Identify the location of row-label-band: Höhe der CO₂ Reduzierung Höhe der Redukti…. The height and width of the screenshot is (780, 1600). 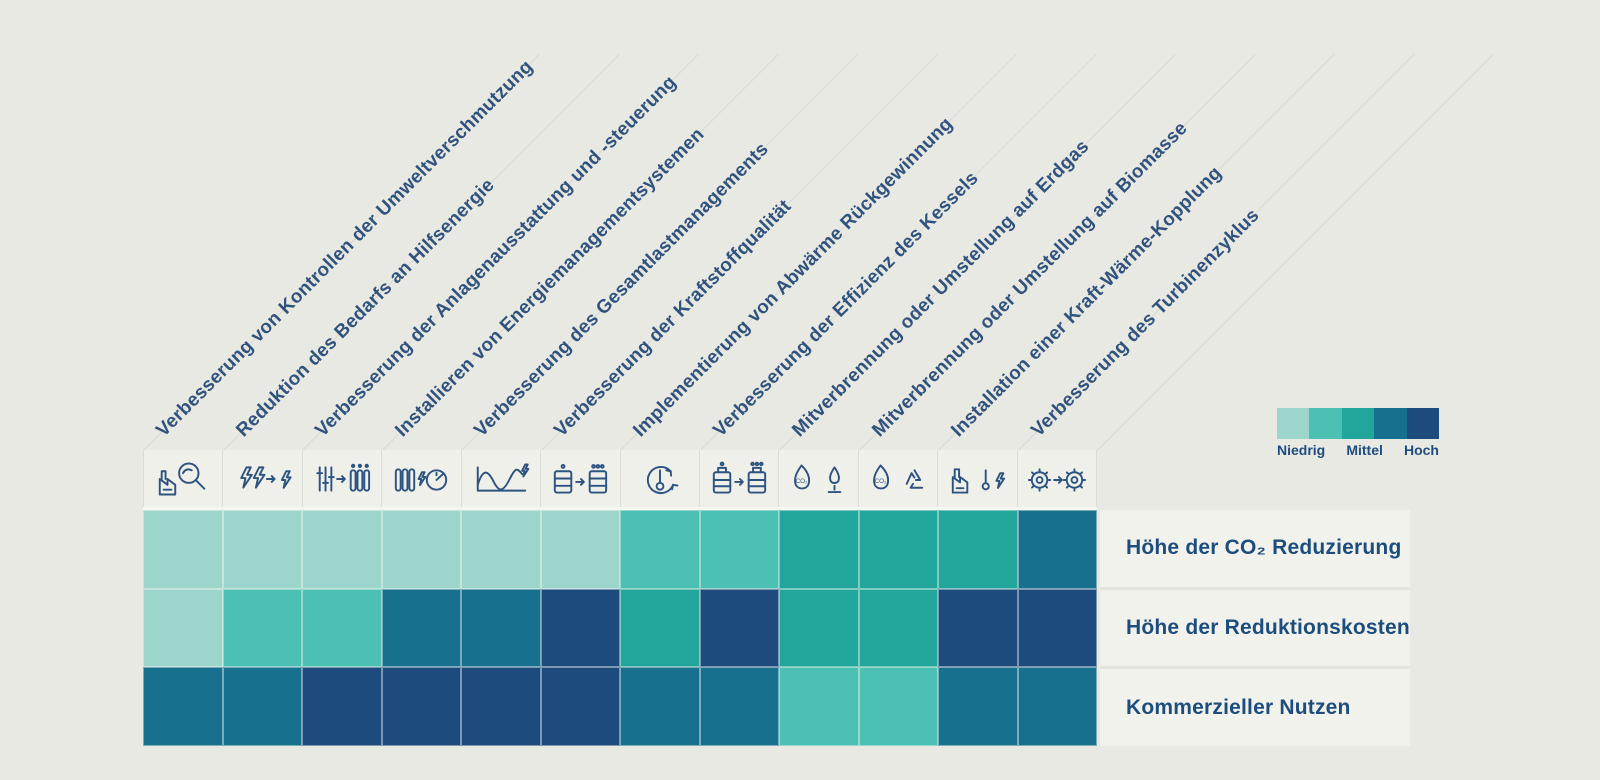
(1255, 628).